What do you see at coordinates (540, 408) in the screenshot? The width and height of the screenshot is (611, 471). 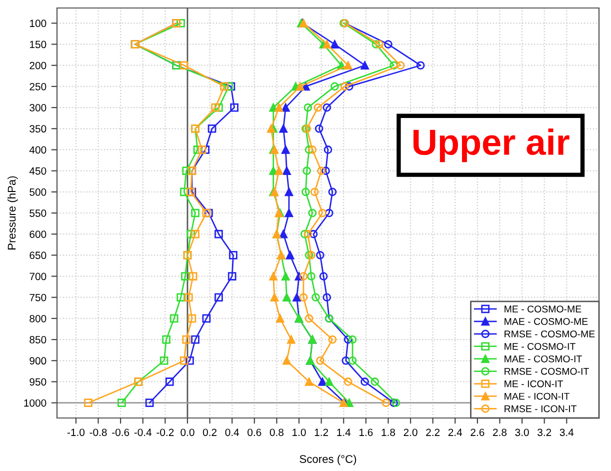 I see `legend-label: RMSE - ICON-IT` at bounding box center [540, 408].